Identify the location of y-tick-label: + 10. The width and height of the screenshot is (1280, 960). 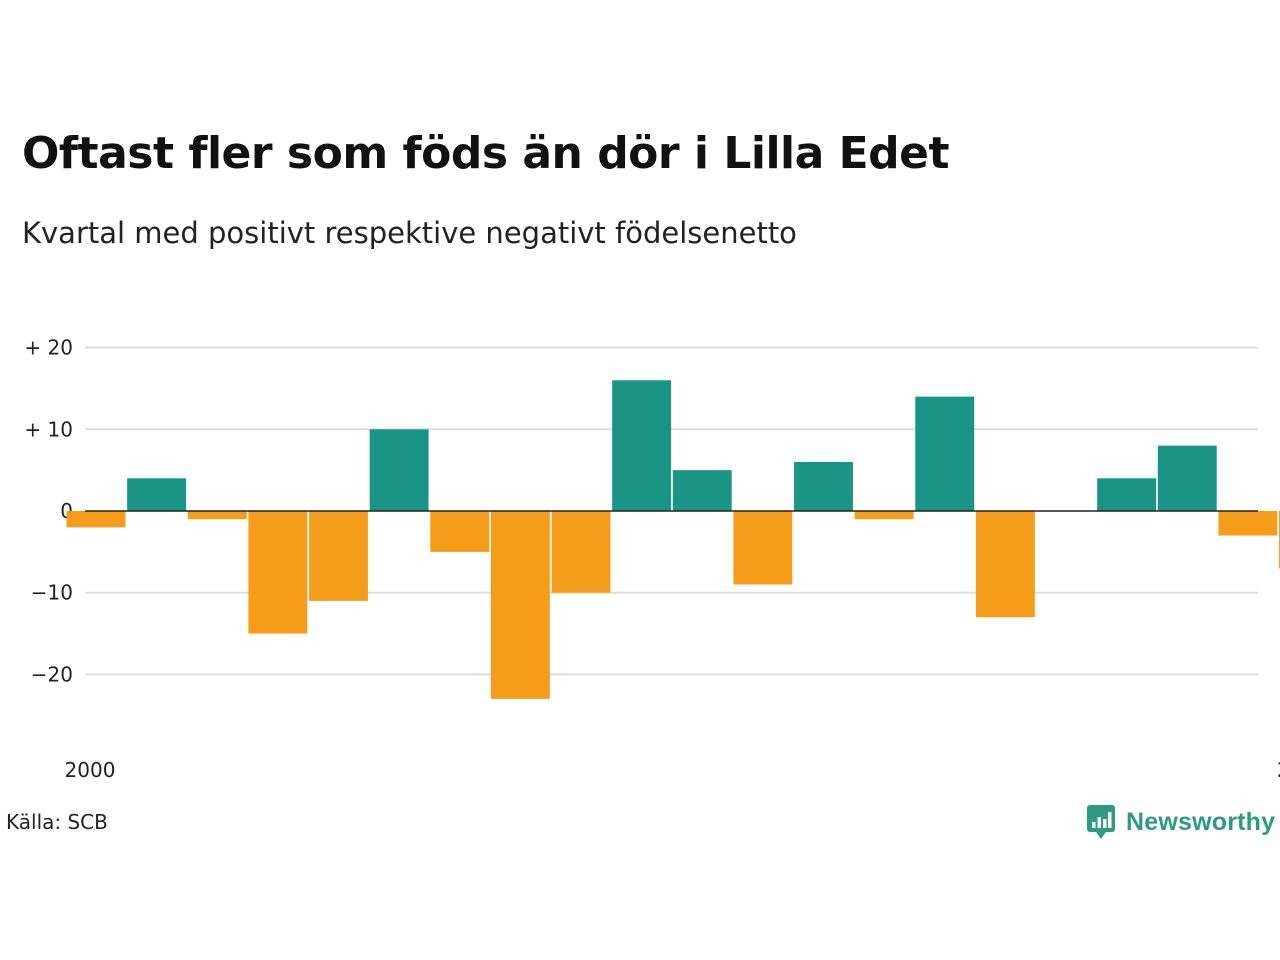
(48, 429).